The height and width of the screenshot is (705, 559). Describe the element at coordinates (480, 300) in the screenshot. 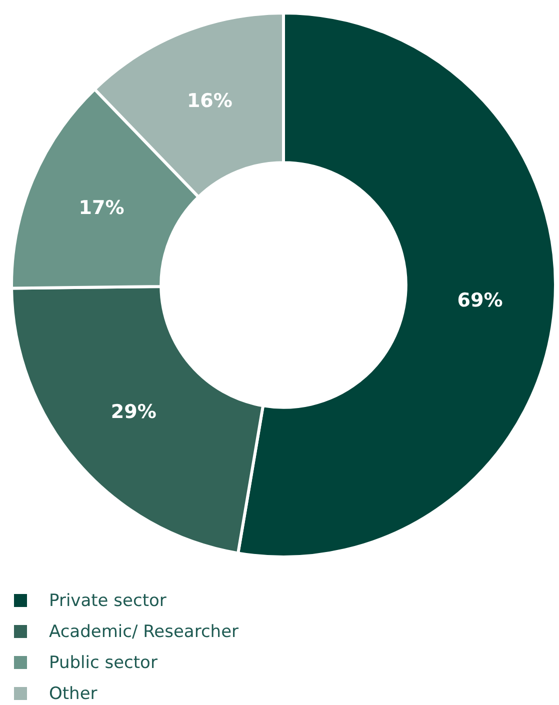

I see `data-label: 69%` at that location.